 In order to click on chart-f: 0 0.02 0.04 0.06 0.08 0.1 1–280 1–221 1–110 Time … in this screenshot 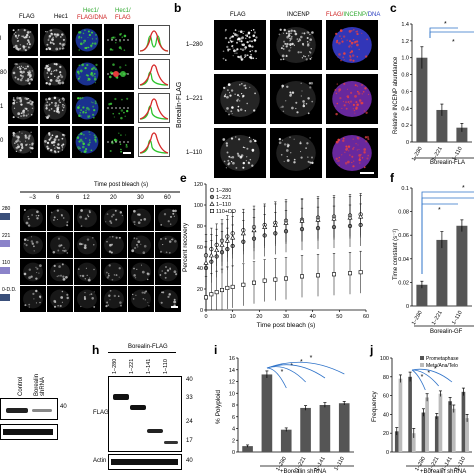, I will do `click(433, 260)`.